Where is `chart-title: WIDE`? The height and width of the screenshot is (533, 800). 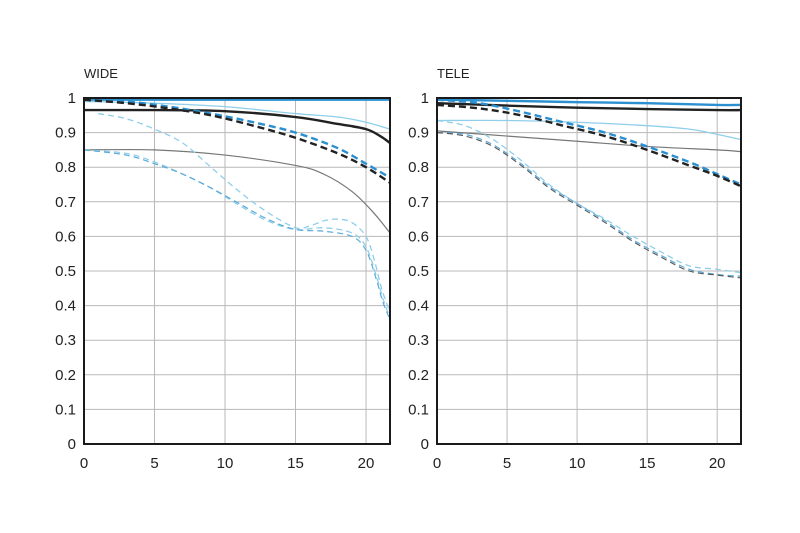
chart-title: WIDE is located at coordinates (101, 73).